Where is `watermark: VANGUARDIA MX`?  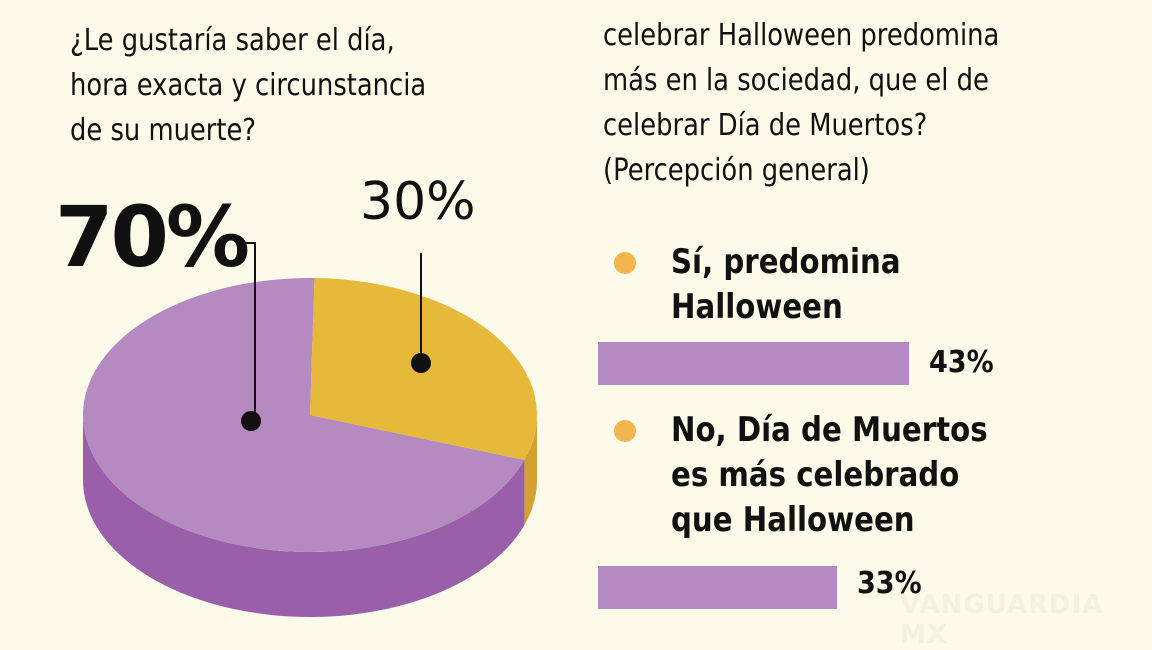
watermark: VANGUARDIA MX is located at coordinates (1002, 620).